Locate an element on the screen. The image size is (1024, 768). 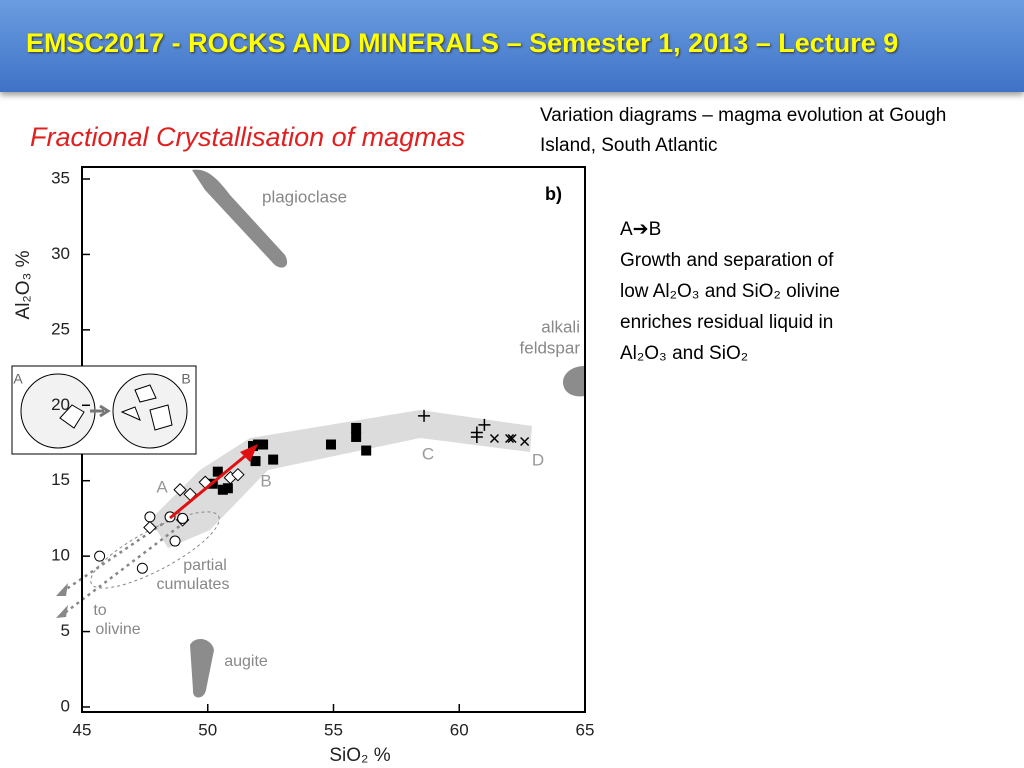
y-tick-label: 10 is located at coordinates (60, 555).